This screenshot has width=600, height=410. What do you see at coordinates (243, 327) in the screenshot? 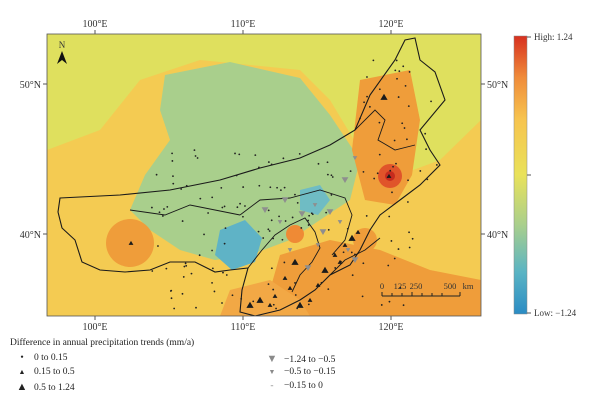
I see `lon-tick-bottom-110: 110°E` at bounding box center [243, 327].